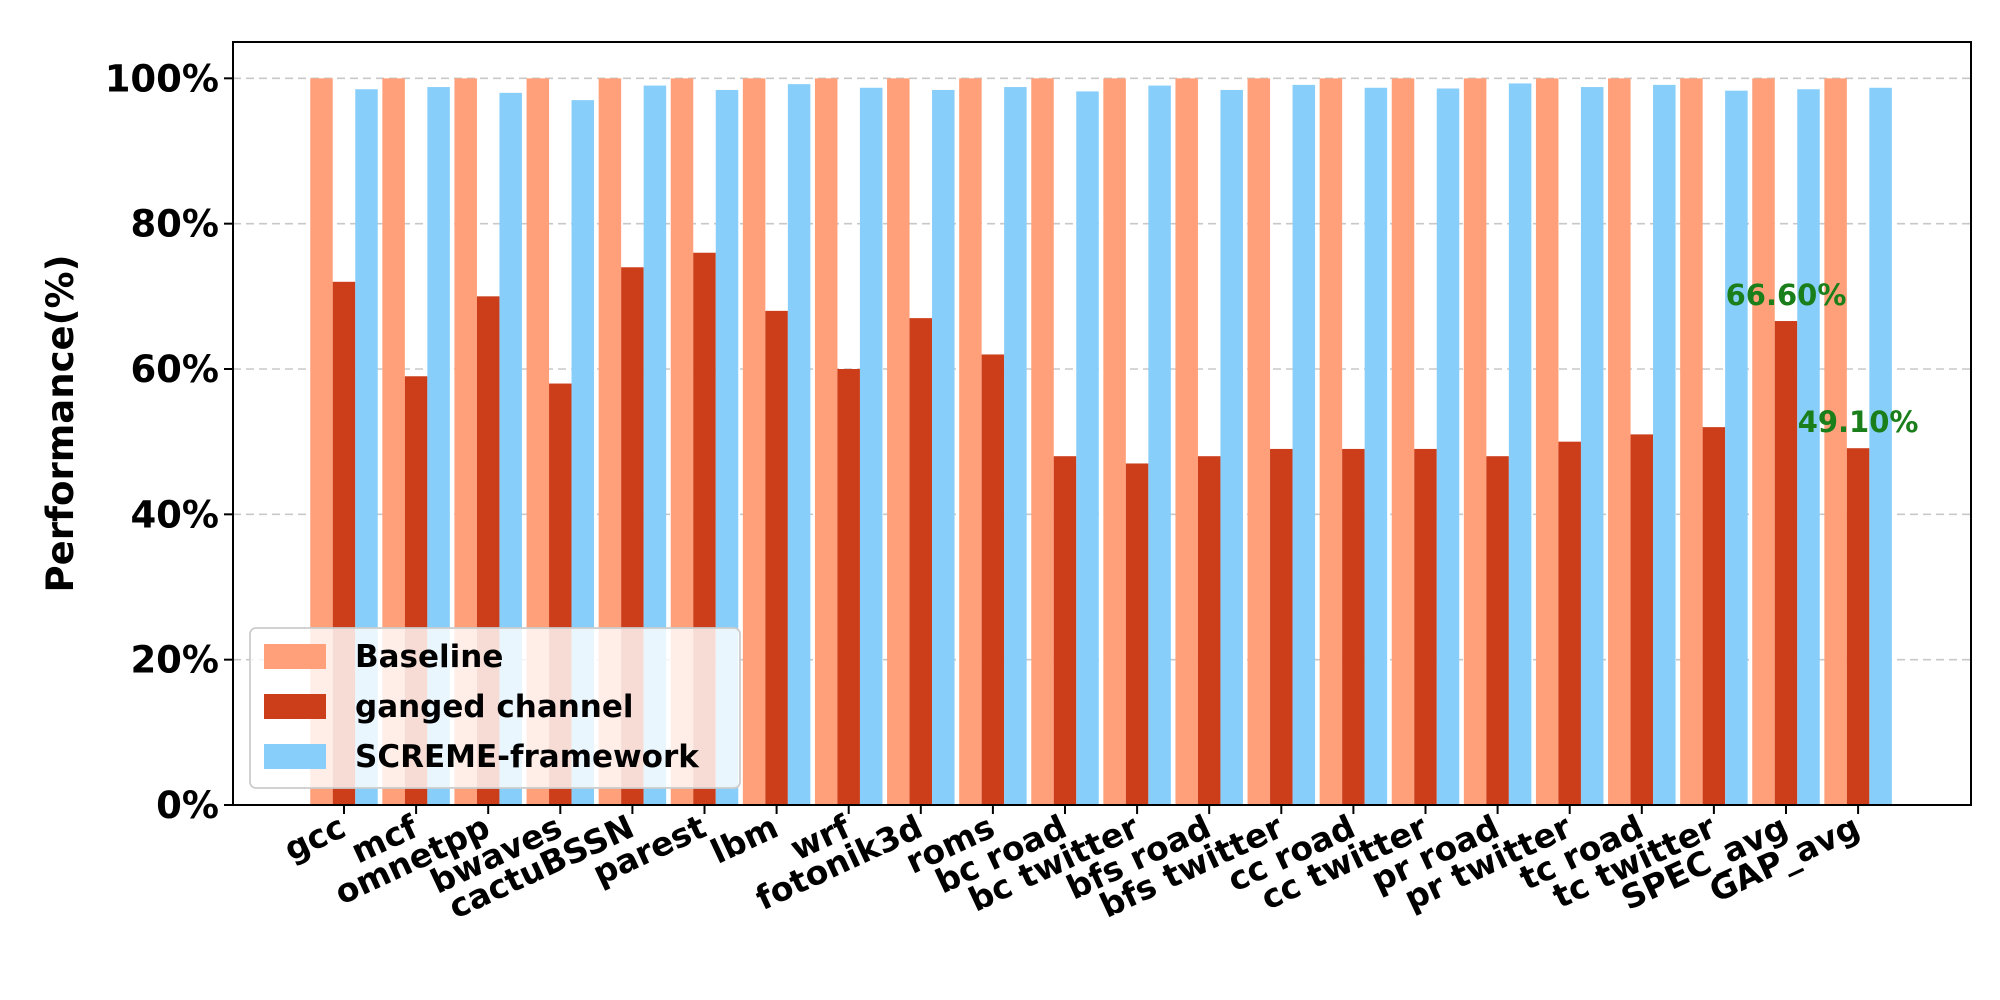 The width and height of the screenshot is (2000, 1000). What do you see at coordinates (1714, 616) in the screenshot?
I see `bar-ganged-channel-tc-twitter` at bounding box center [1714, 616].